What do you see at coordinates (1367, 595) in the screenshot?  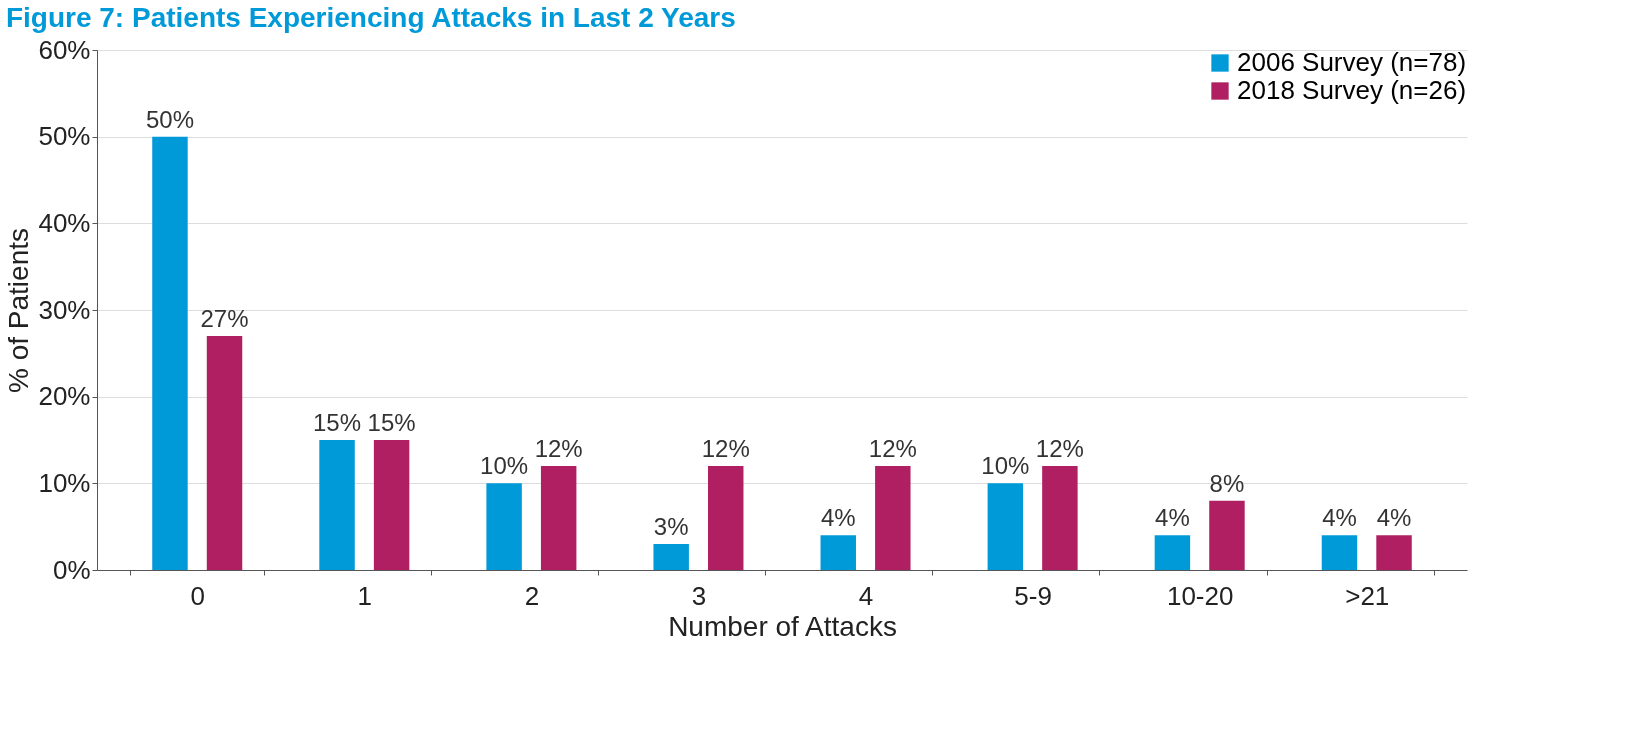 I see `x-tick-label: >21` at bounding box center [1367, 595].